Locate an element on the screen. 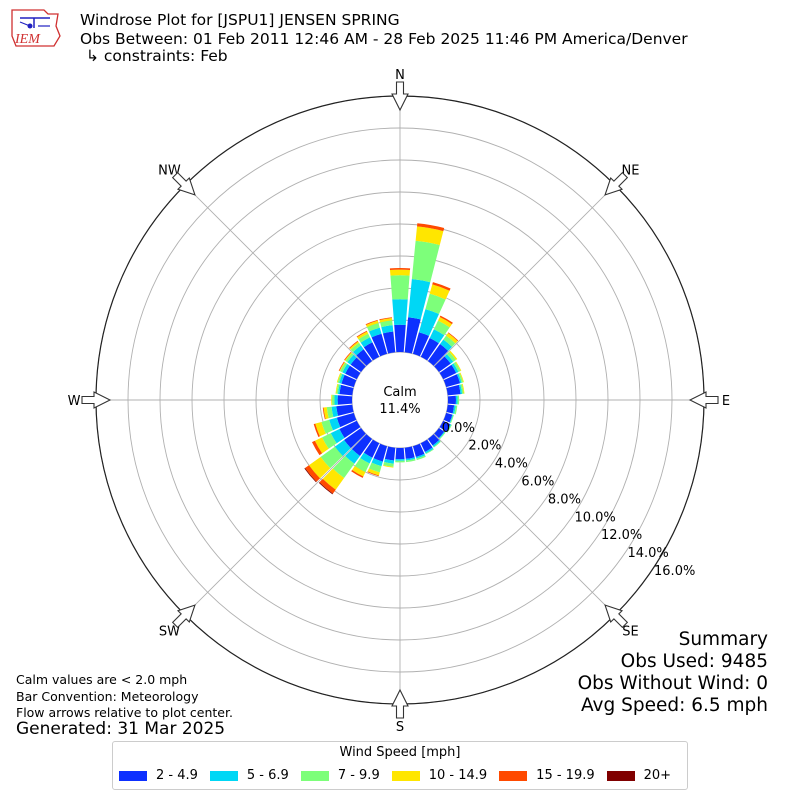 The image size is (800, 800). calm-label: Calm is located at coordinates (399, 392).